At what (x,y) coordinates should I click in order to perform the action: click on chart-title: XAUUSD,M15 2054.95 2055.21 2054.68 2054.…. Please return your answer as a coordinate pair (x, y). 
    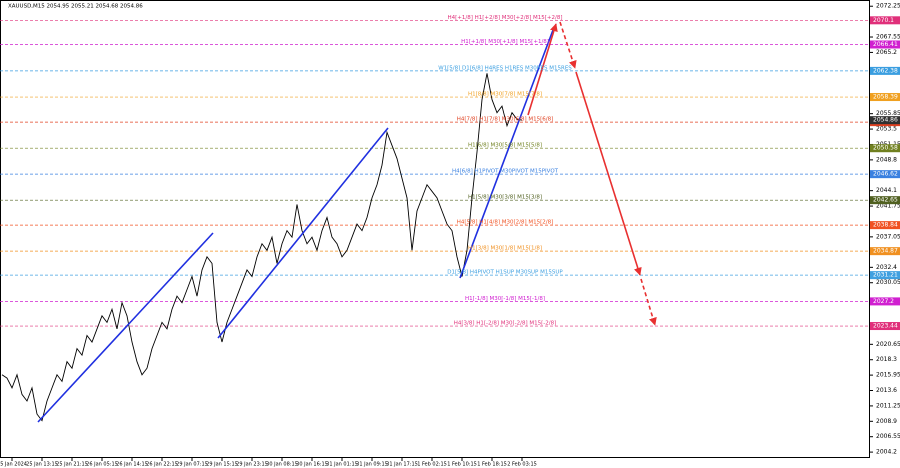
    Looking at the image, I should click on (75, 7).